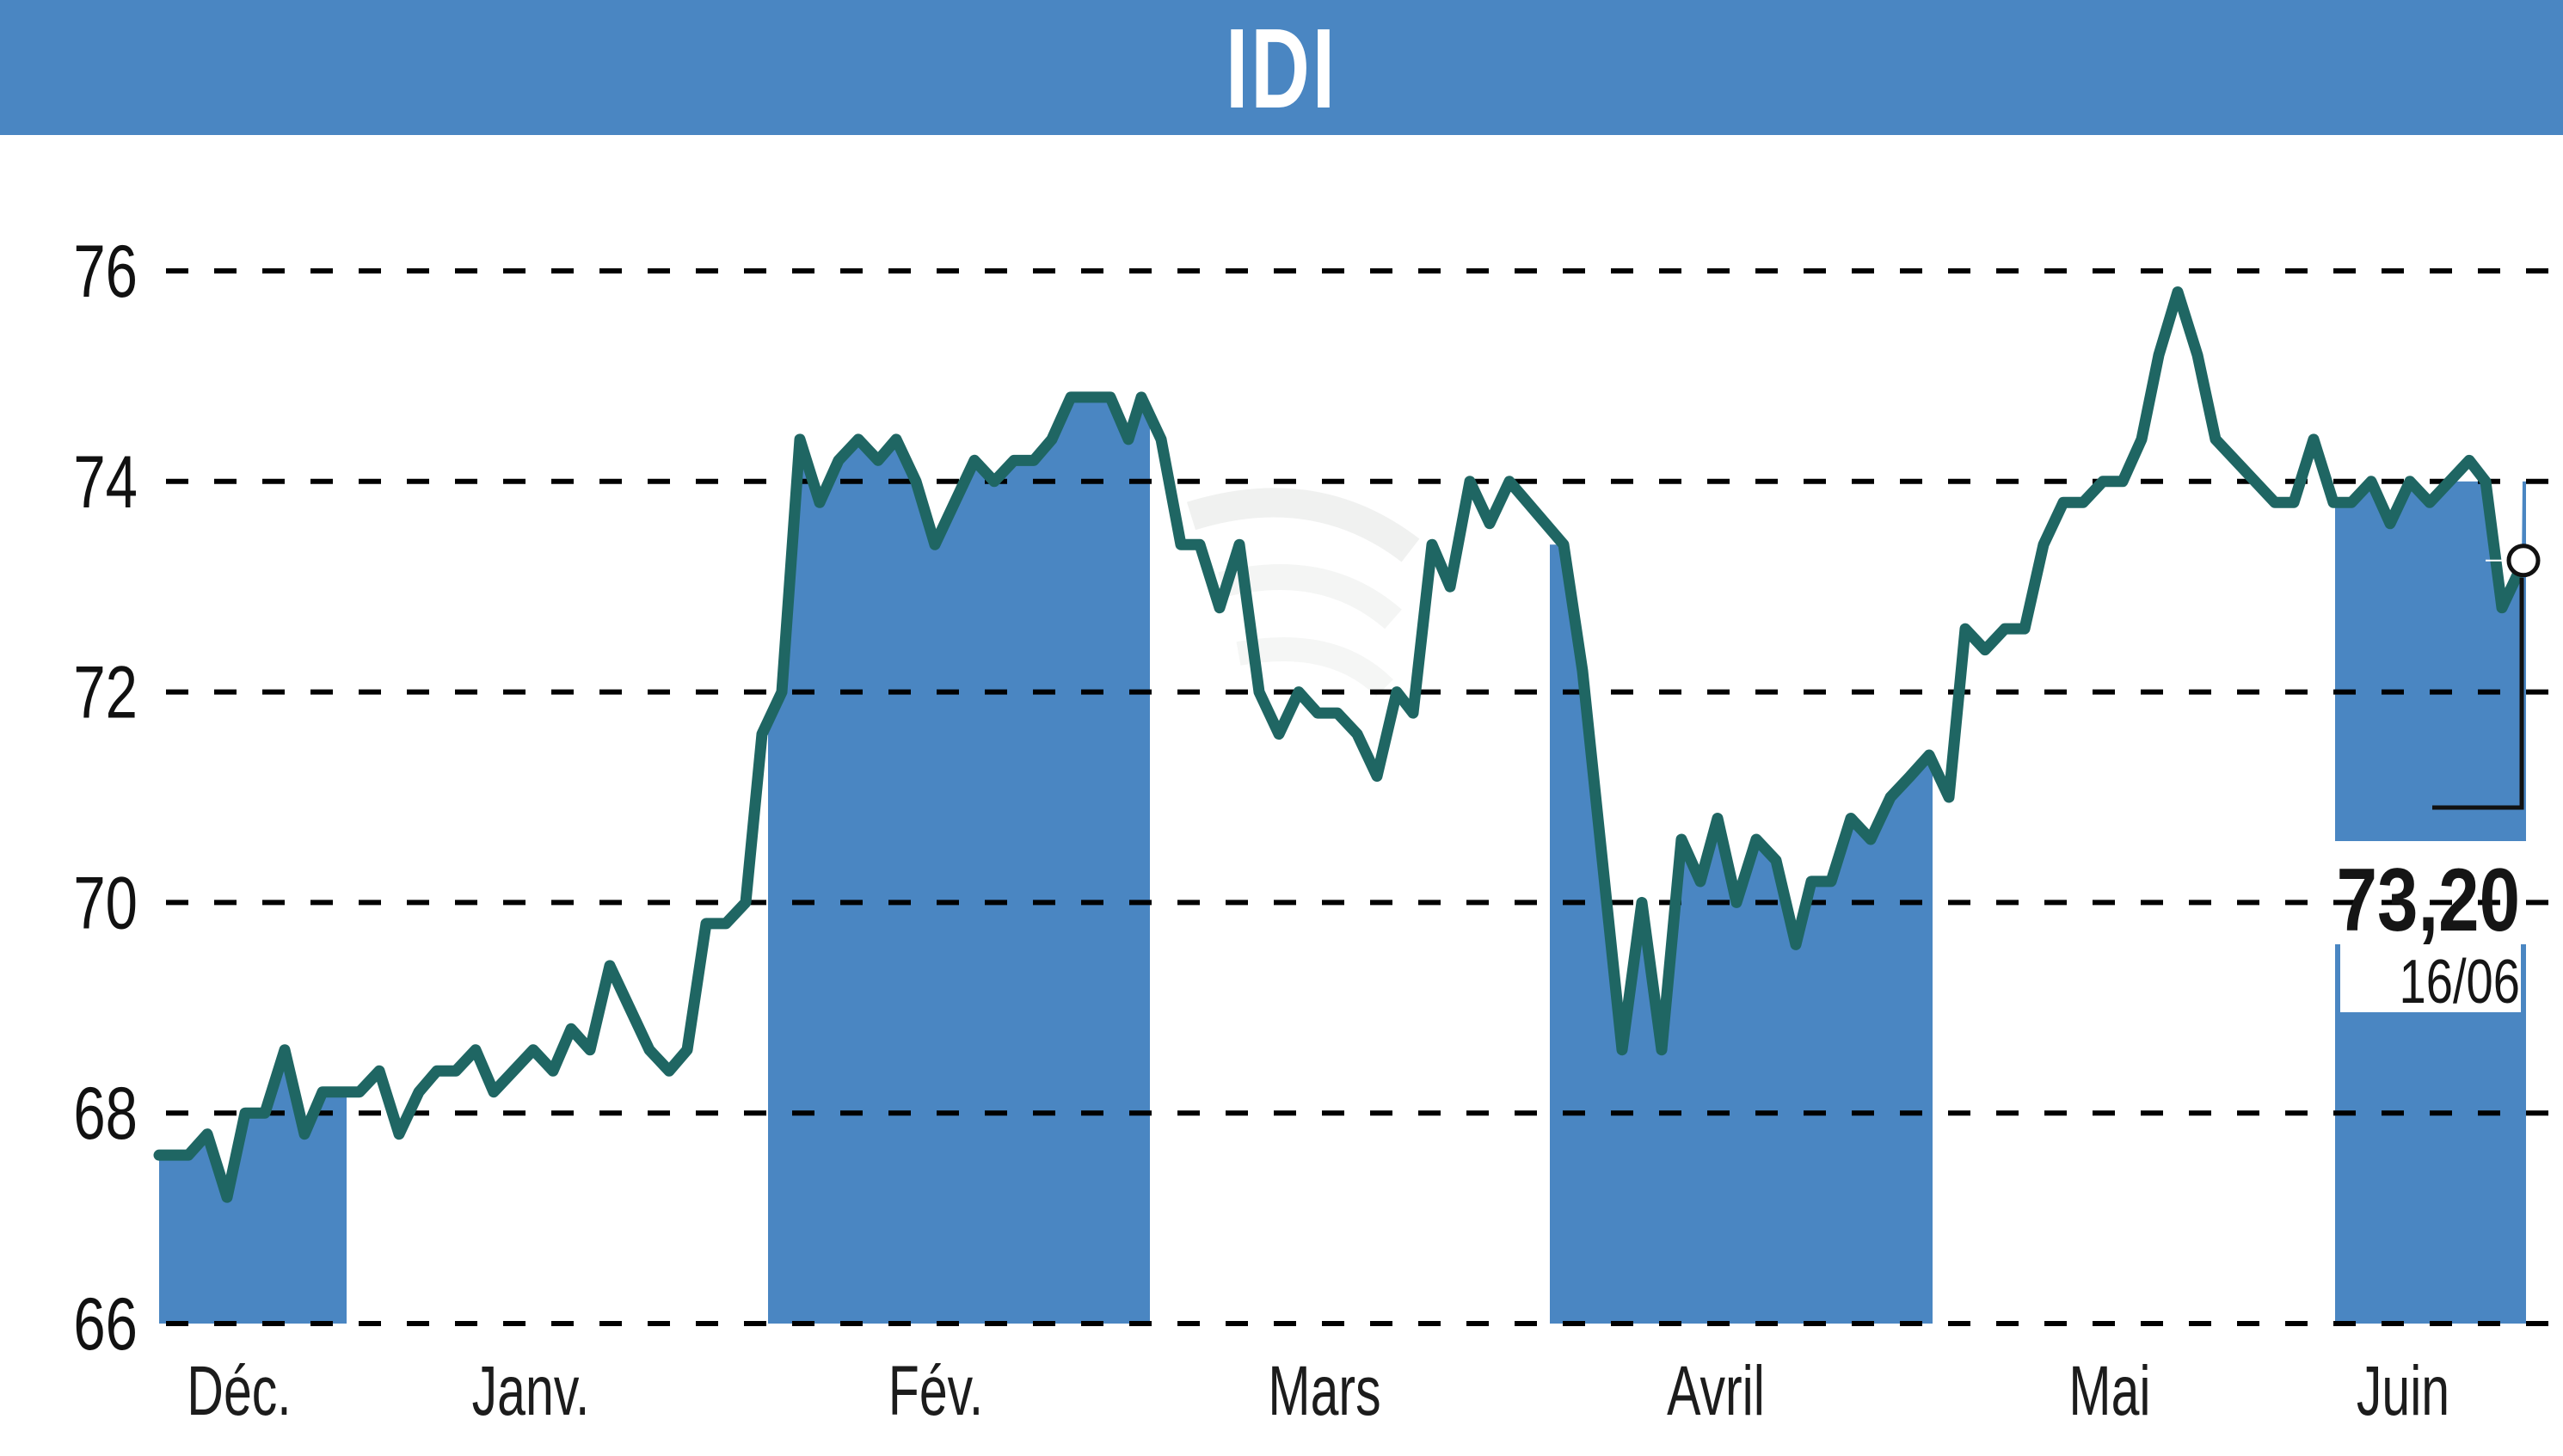  Describe the element at coordinates (239, 1392) in the screenshot. I see `x-tick-label: Déc.` at that location.